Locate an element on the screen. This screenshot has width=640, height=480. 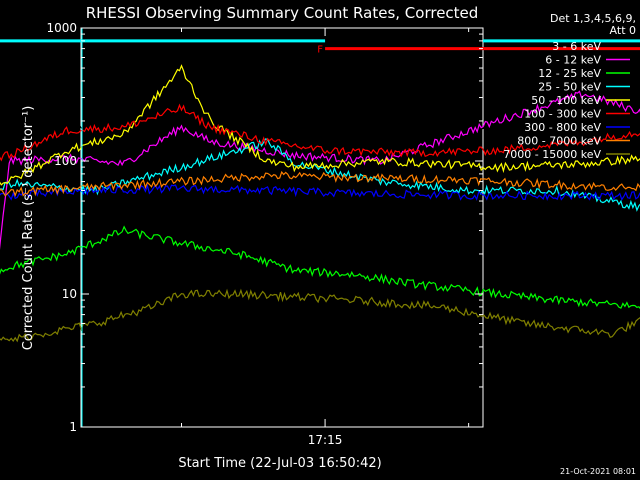
timestamp: 21-Oct-2021 08:01 is located at coordinates (598, 471).